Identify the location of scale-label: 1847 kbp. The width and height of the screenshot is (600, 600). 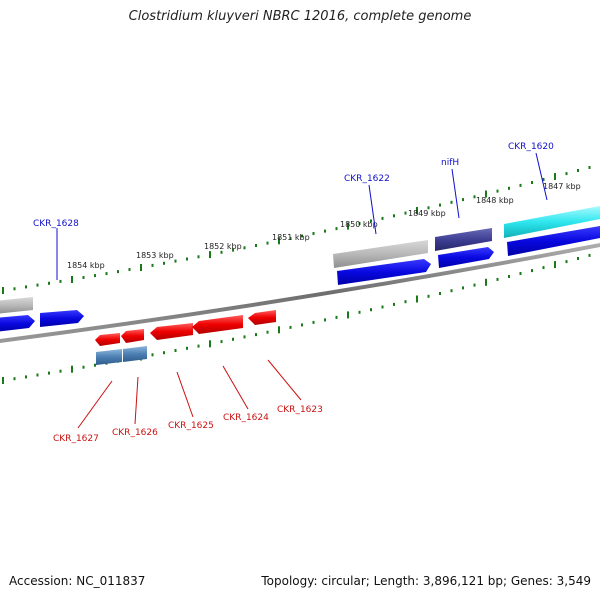
(562, 186).